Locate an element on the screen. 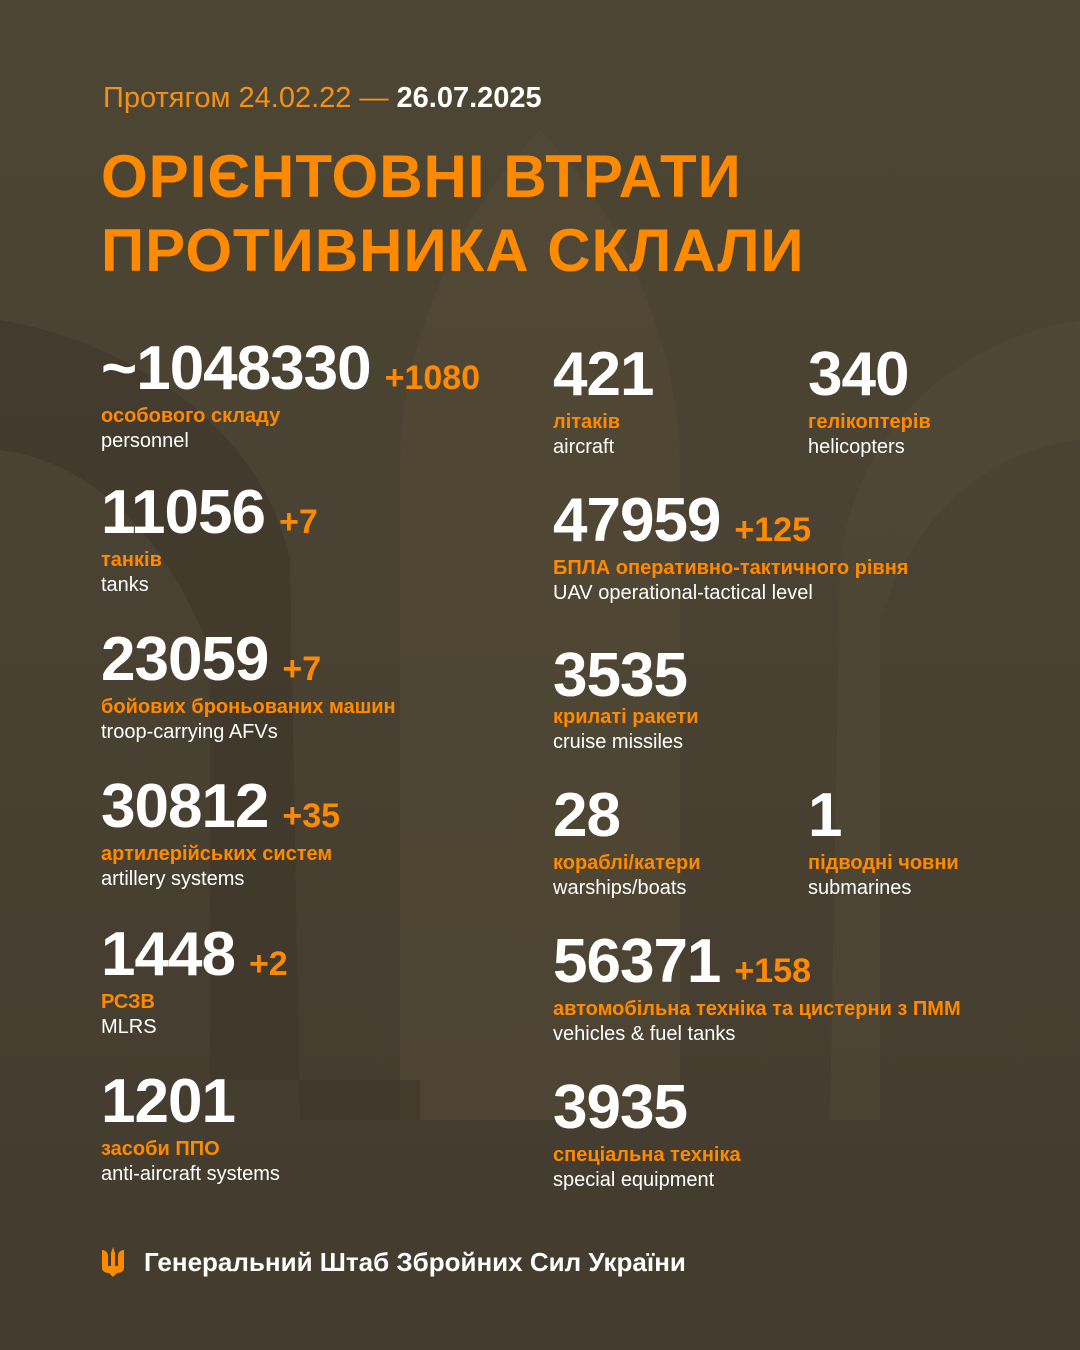 This screenshot has height=1350, width=1080. stat-label-en: artillery systems is located at coordinates (173, 879).